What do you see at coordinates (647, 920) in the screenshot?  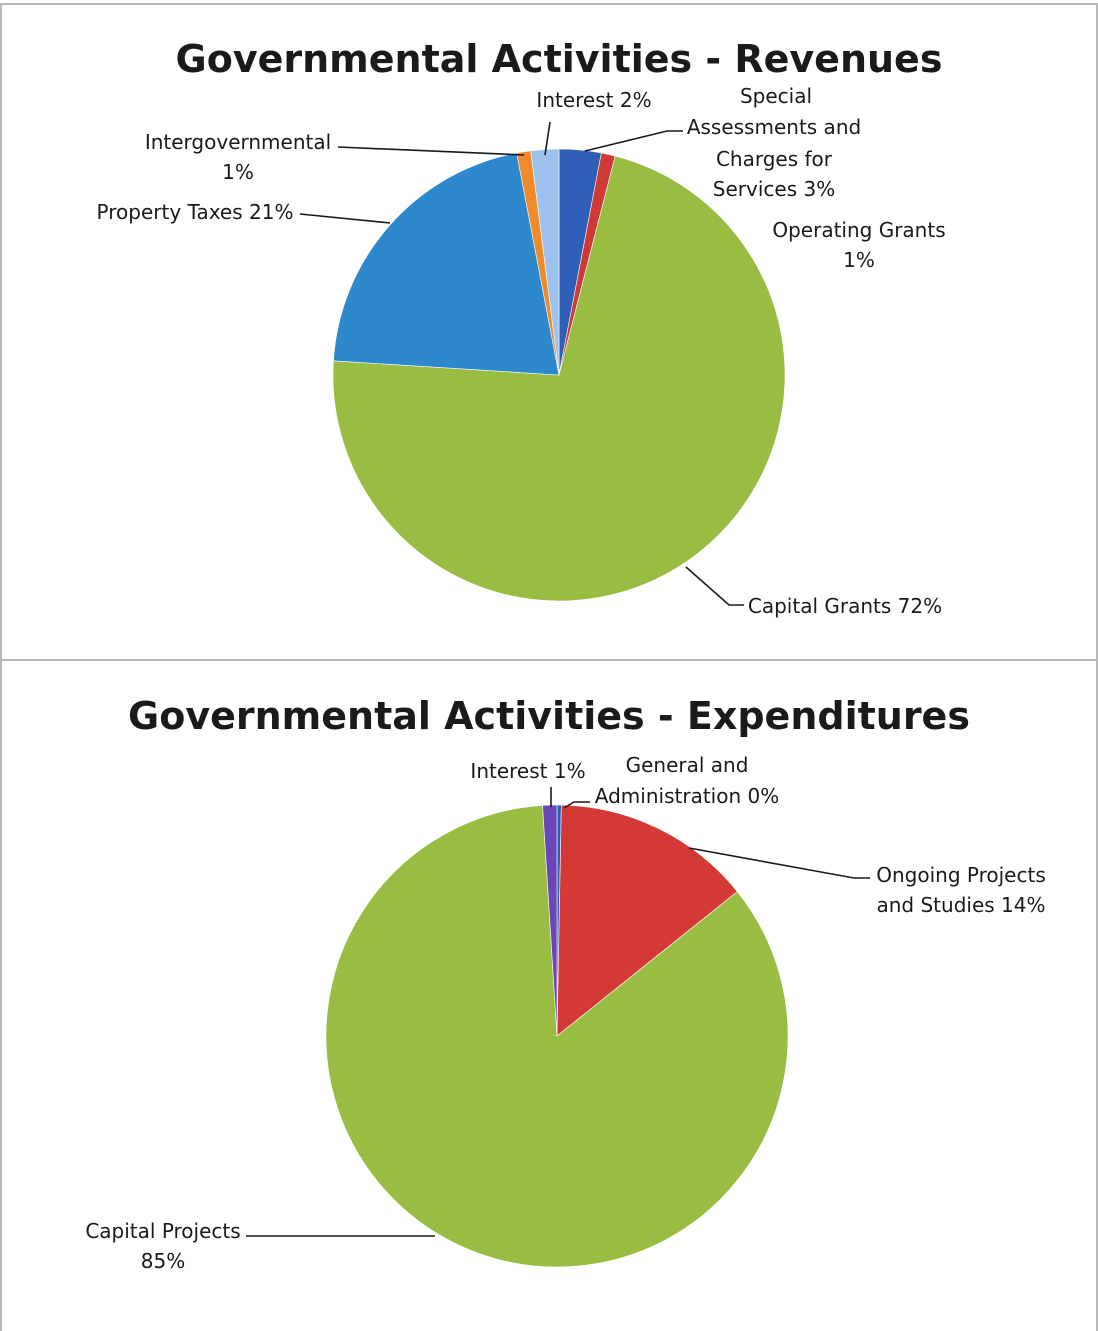 I see `pie-slice-ongoing-projects-and-studies` at bounding box center [647, 920].